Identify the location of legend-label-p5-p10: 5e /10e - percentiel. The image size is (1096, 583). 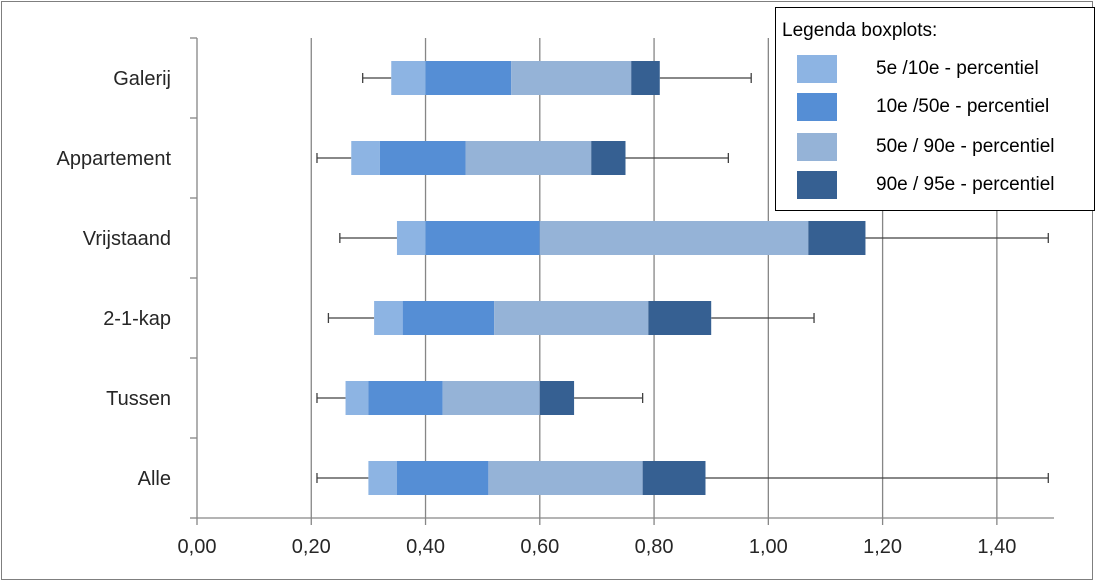
(957, 68).